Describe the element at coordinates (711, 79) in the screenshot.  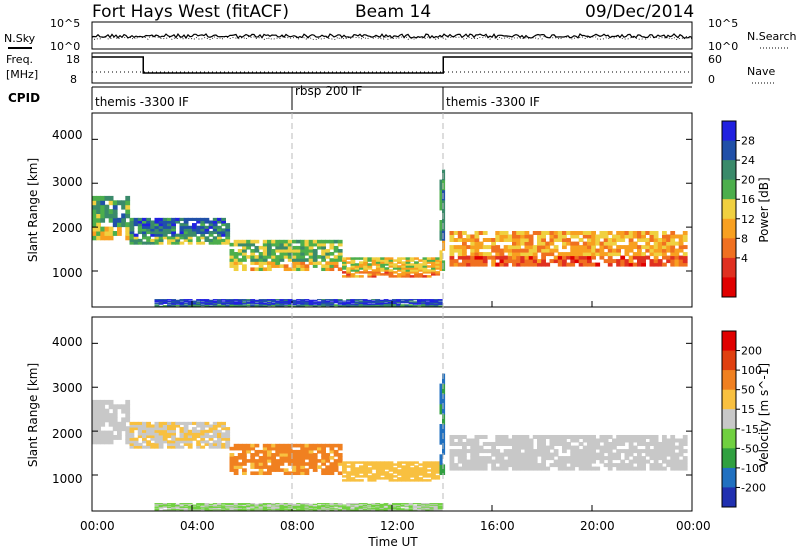
I see `nave-tick-bottom: 0` at that location.